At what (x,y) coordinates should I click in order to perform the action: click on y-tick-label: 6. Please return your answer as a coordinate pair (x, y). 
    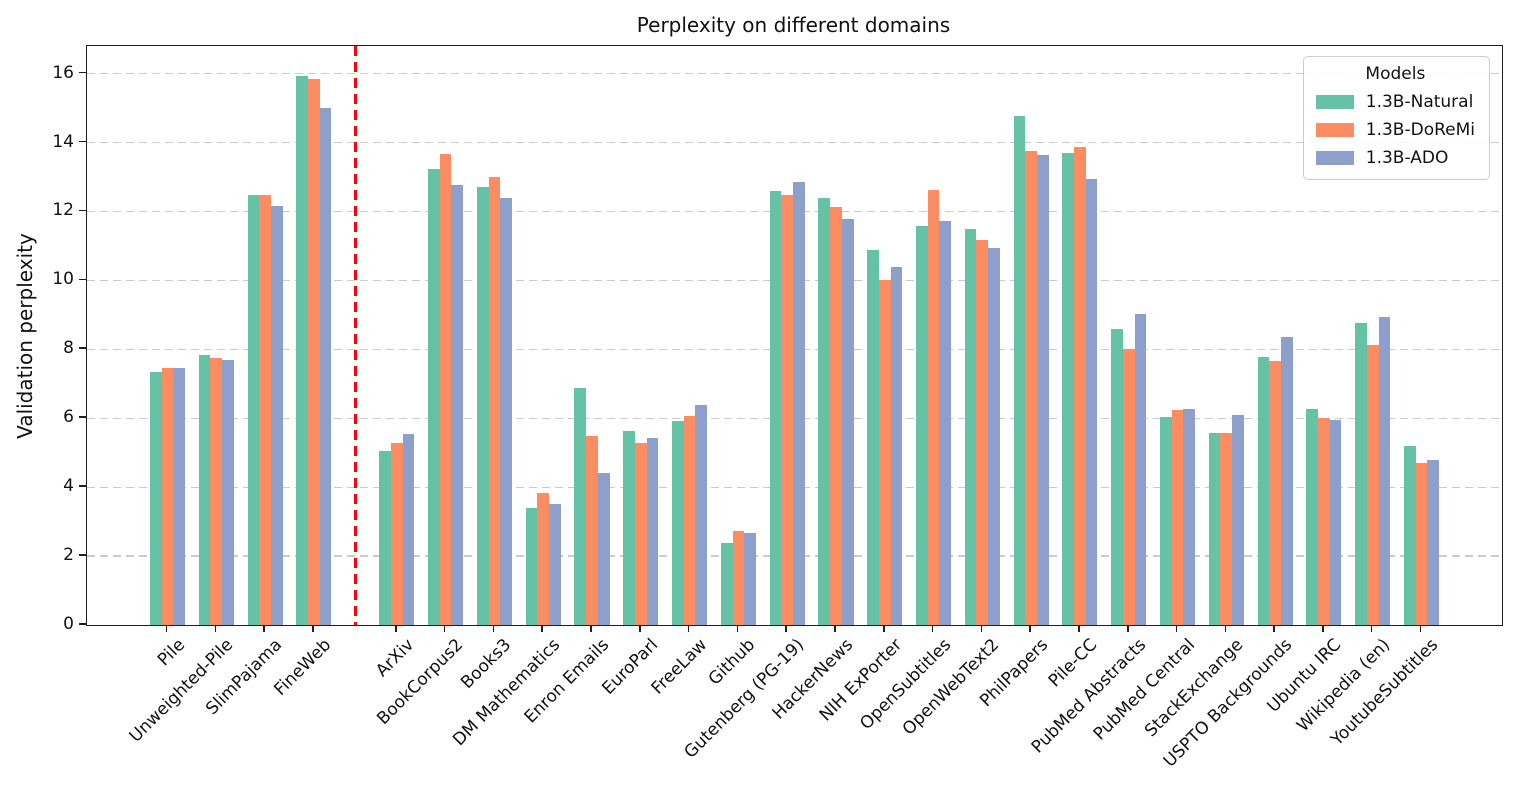
    Looking at the image, I should click on (68, 417).